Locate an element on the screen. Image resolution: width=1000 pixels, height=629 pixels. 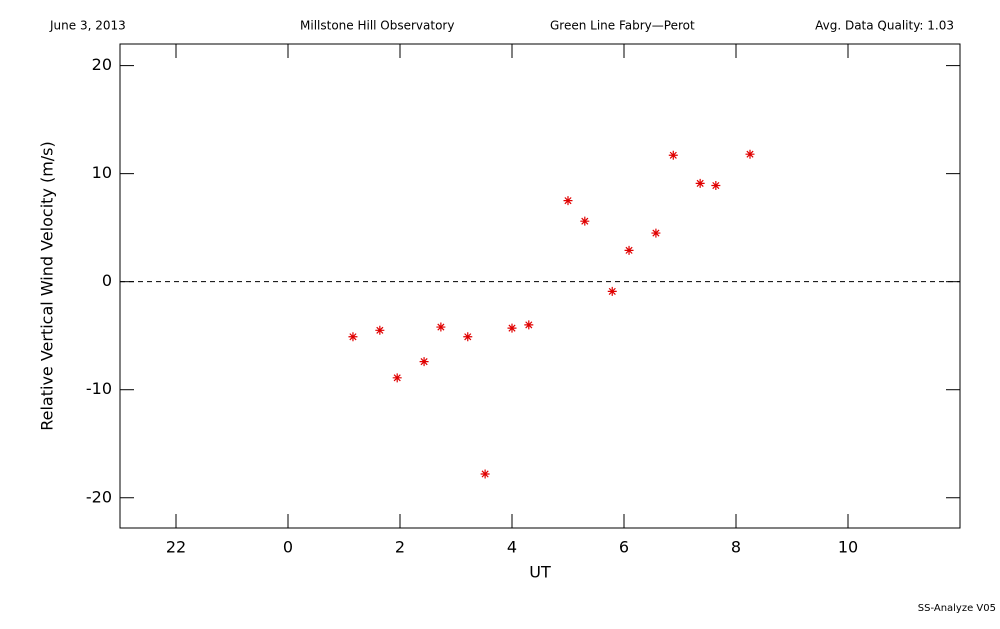
x-tick-label: 4 is located at coordinates (512, 547).